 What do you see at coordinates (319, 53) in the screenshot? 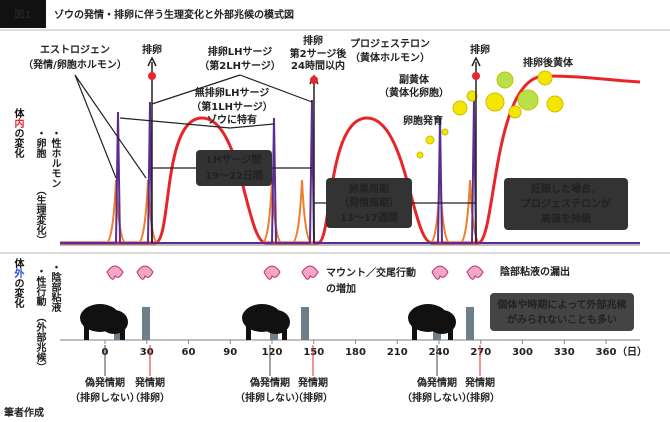
I see `label: 第2サージ後` at bounding box center [319, 53].